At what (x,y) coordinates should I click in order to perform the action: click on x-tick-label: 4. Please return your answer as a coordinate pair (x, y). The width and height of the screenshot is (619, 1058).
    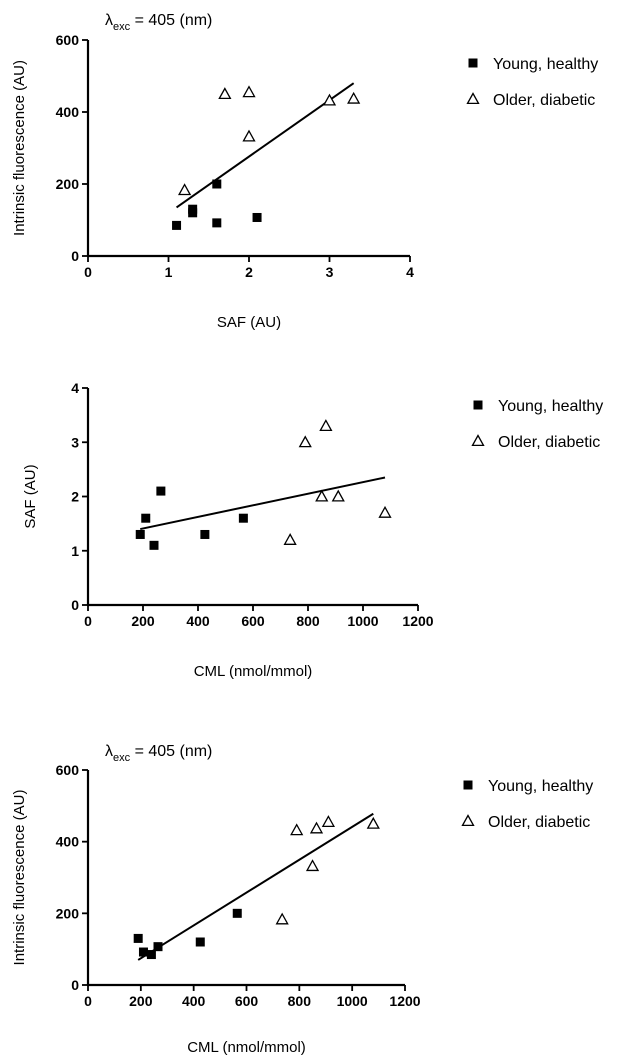
    Looking at the image, I should click on (410, 272).